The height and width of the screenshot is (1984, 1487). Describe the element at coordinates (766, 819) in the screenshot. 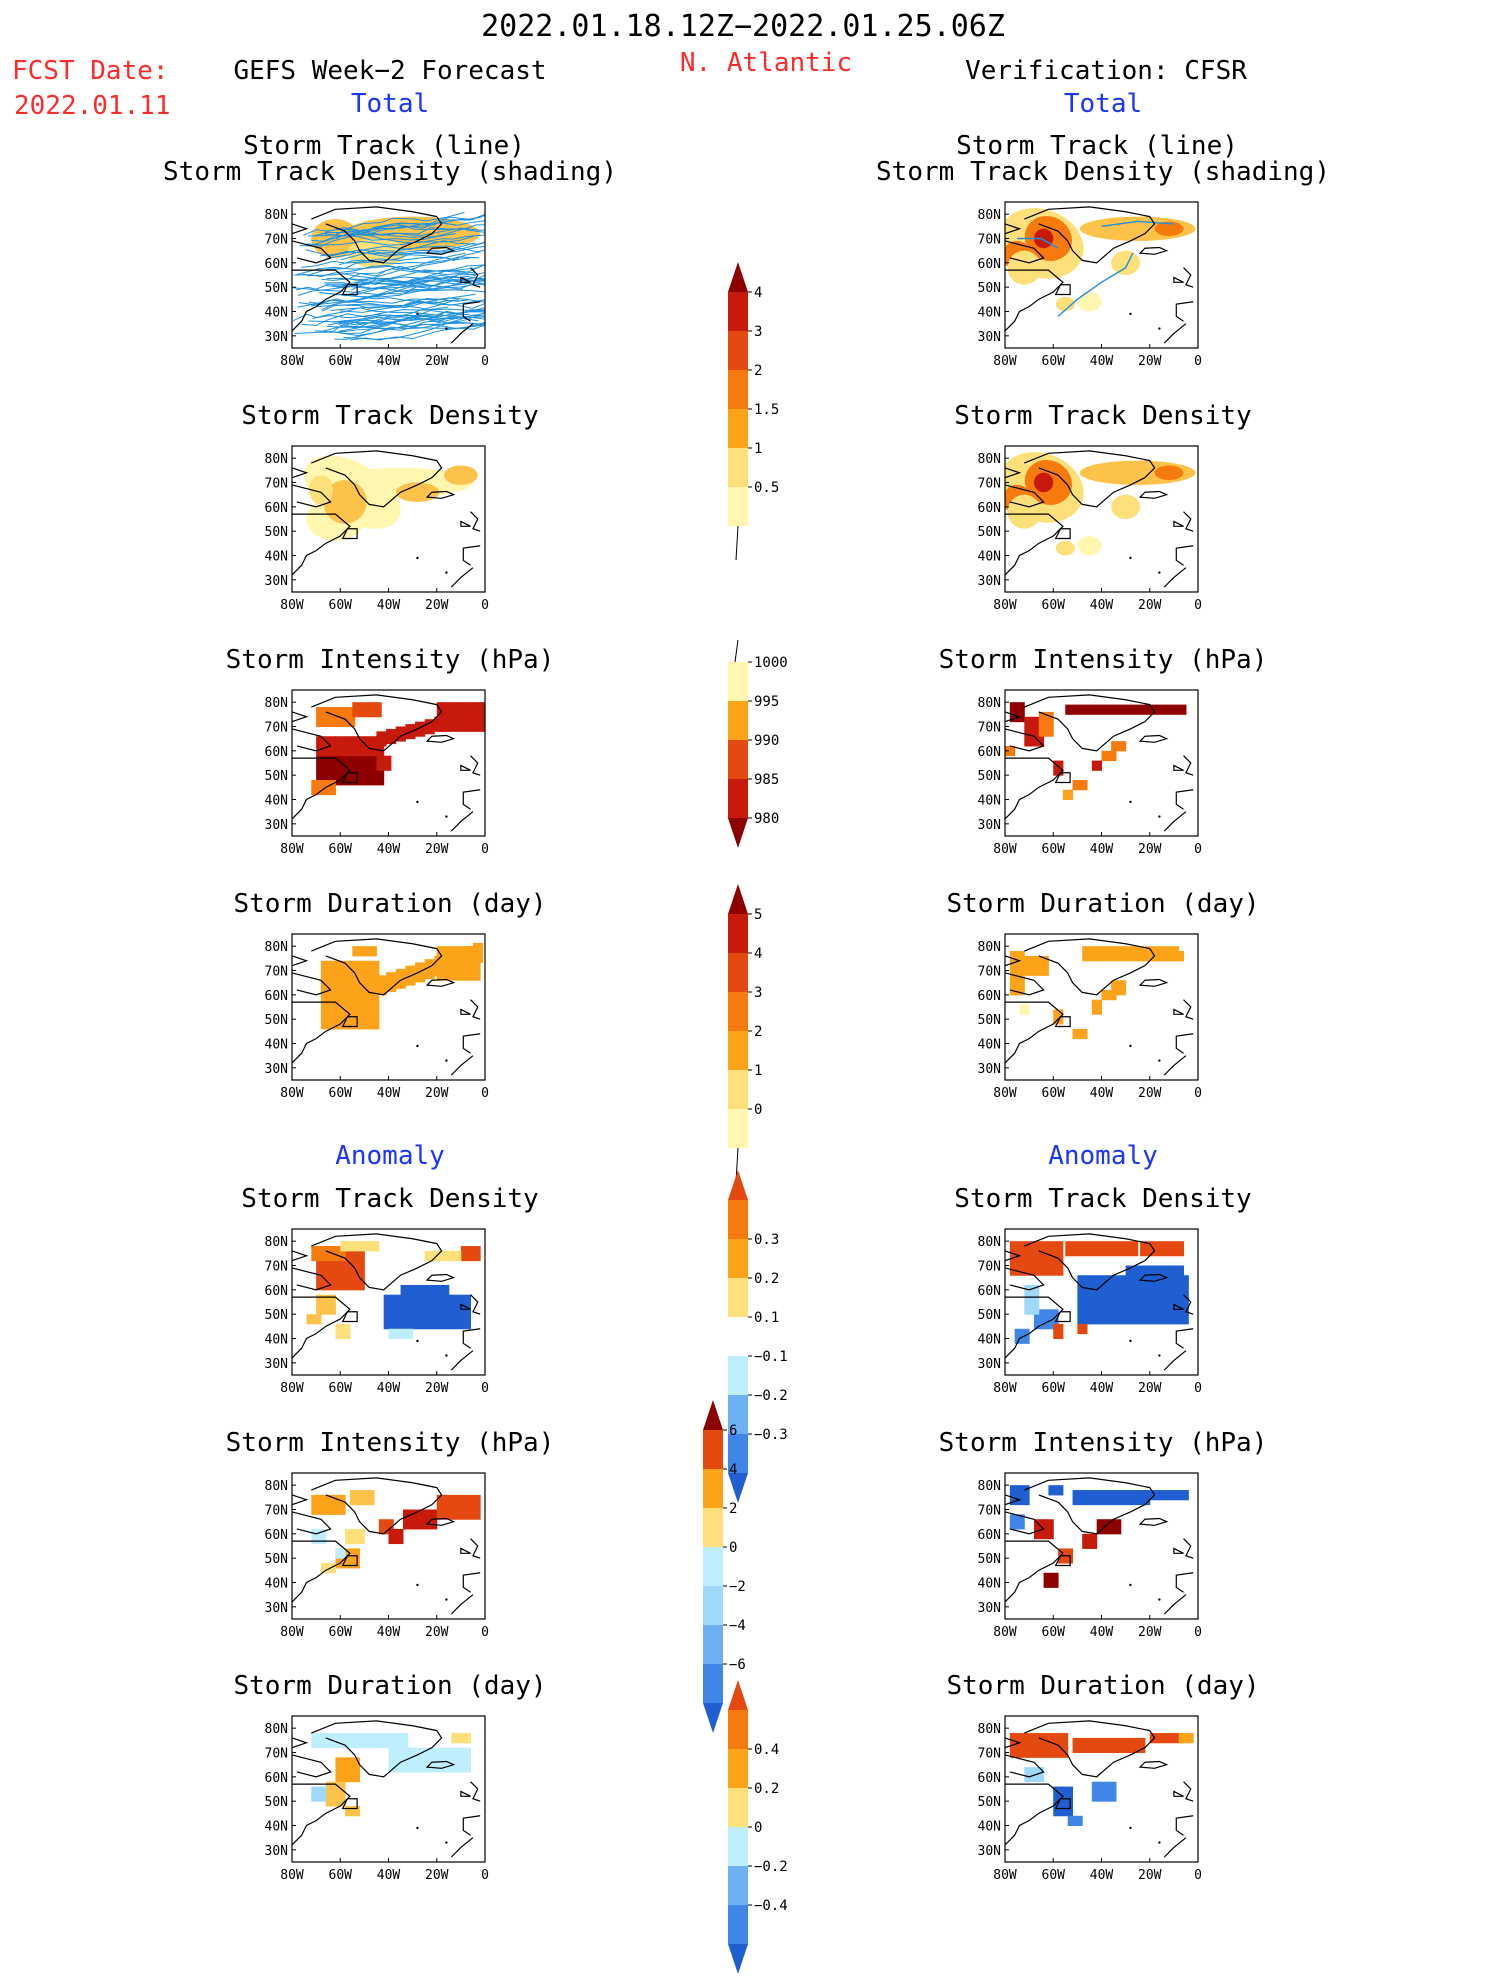

I see `colorbar-label: 980` at that location.